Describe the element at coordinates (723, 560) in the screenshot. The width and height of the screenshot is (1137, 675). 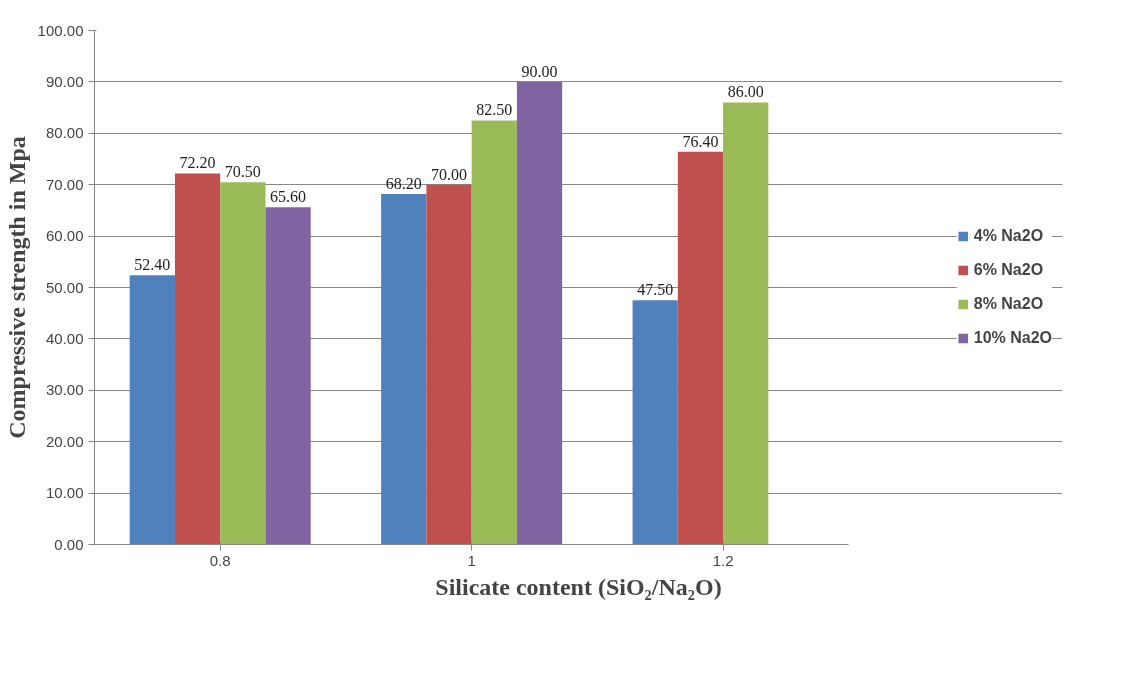
I see `x-tick-label: 1.2` at that location.